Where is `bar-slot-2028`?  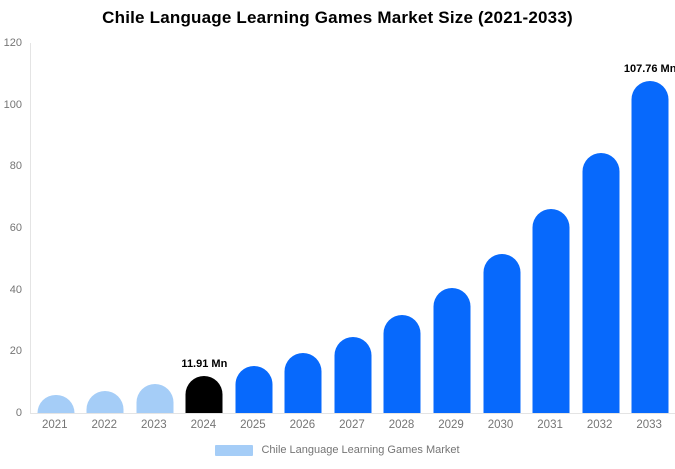
bar-slot-2028 is located at coordinates (403, 228).